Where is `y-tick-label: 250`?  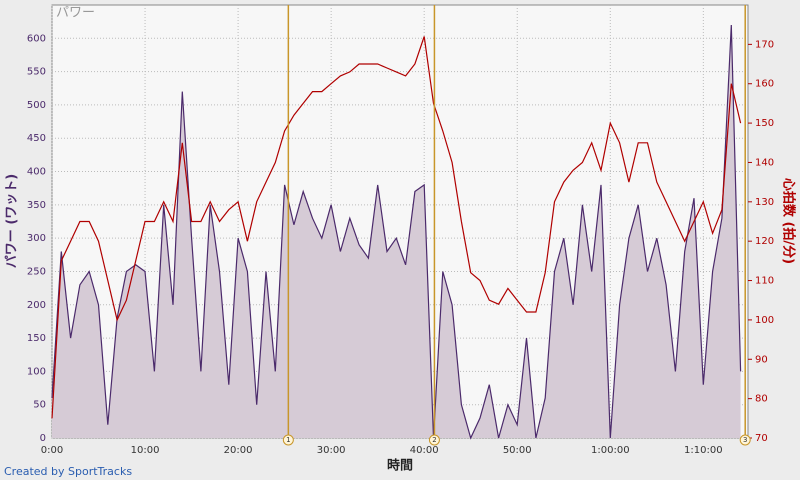
y-tick-label: 250 is located at coordinates (36, 271).